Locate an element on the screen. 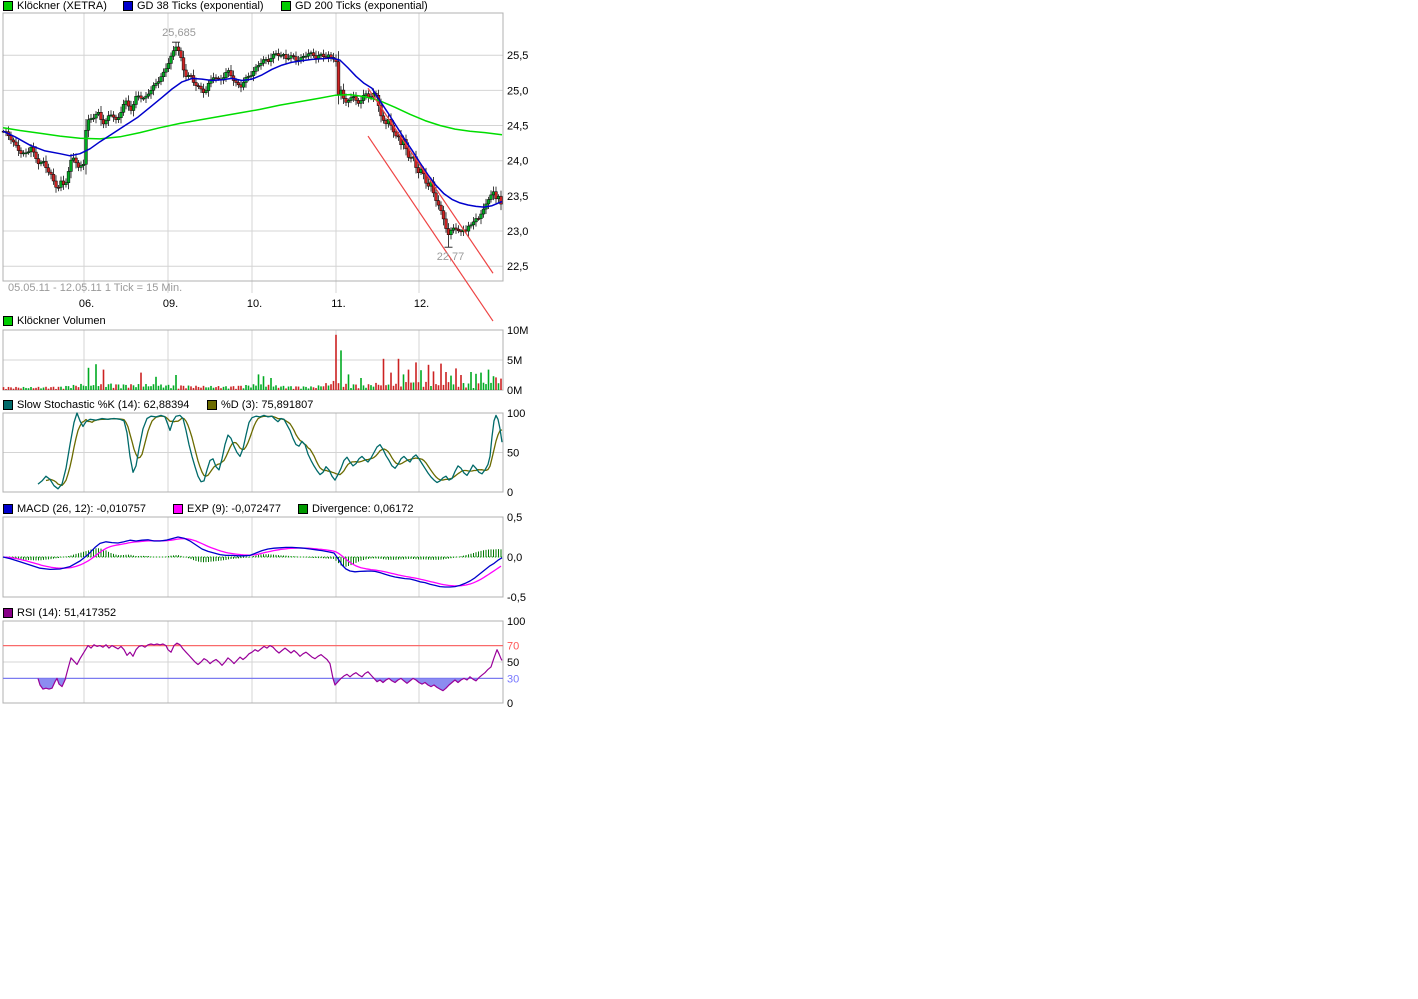 This screenshot has width=1418, height=999. price-y-tick-label: 22,5 is located at coordinates (517, 267).